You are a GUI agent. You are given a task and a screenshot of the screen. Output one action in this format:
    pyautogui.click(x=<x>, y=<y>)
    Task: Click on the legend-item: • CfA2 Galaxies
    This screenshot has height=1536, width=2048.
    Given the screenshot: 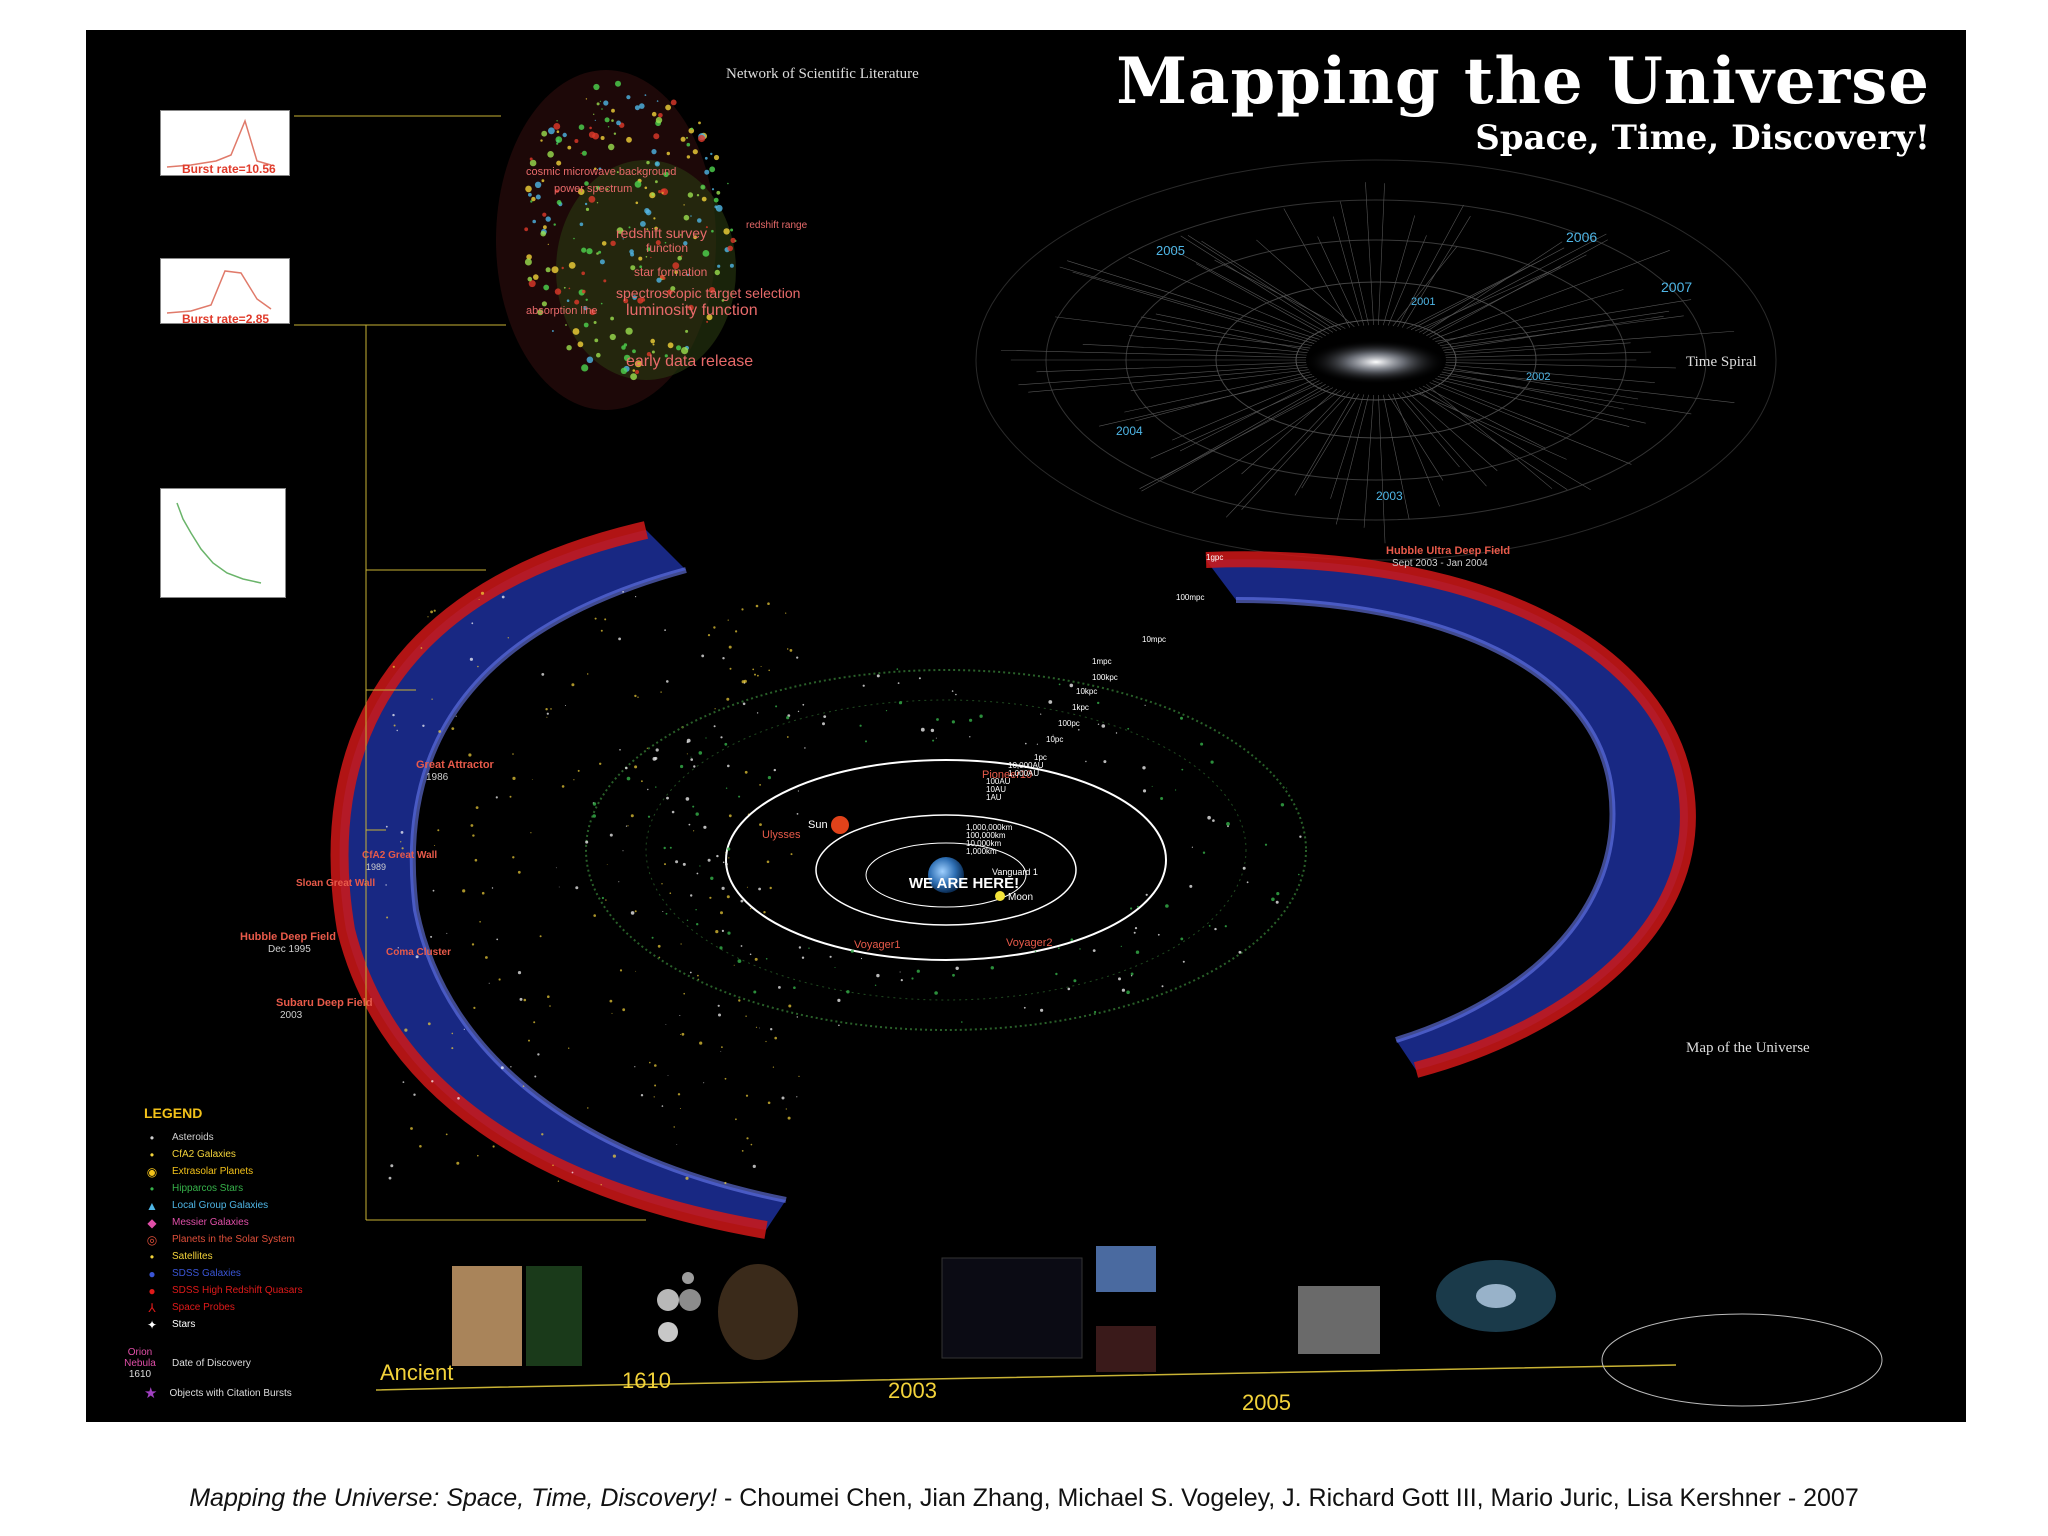 What is the action you would take?
    pyautogui.click(x=264, y=1154)
    